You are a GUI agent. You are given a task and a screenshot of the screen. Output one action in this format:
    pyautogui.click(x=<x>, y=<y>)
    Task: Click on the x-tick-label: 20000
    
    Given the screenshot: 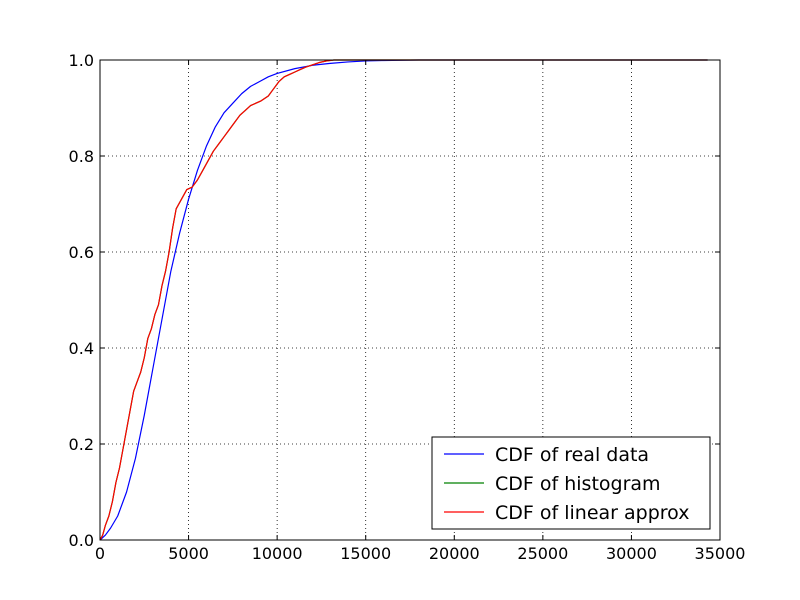 What is the action you would take?
    pyautogui.click(x=454, y=553)
    